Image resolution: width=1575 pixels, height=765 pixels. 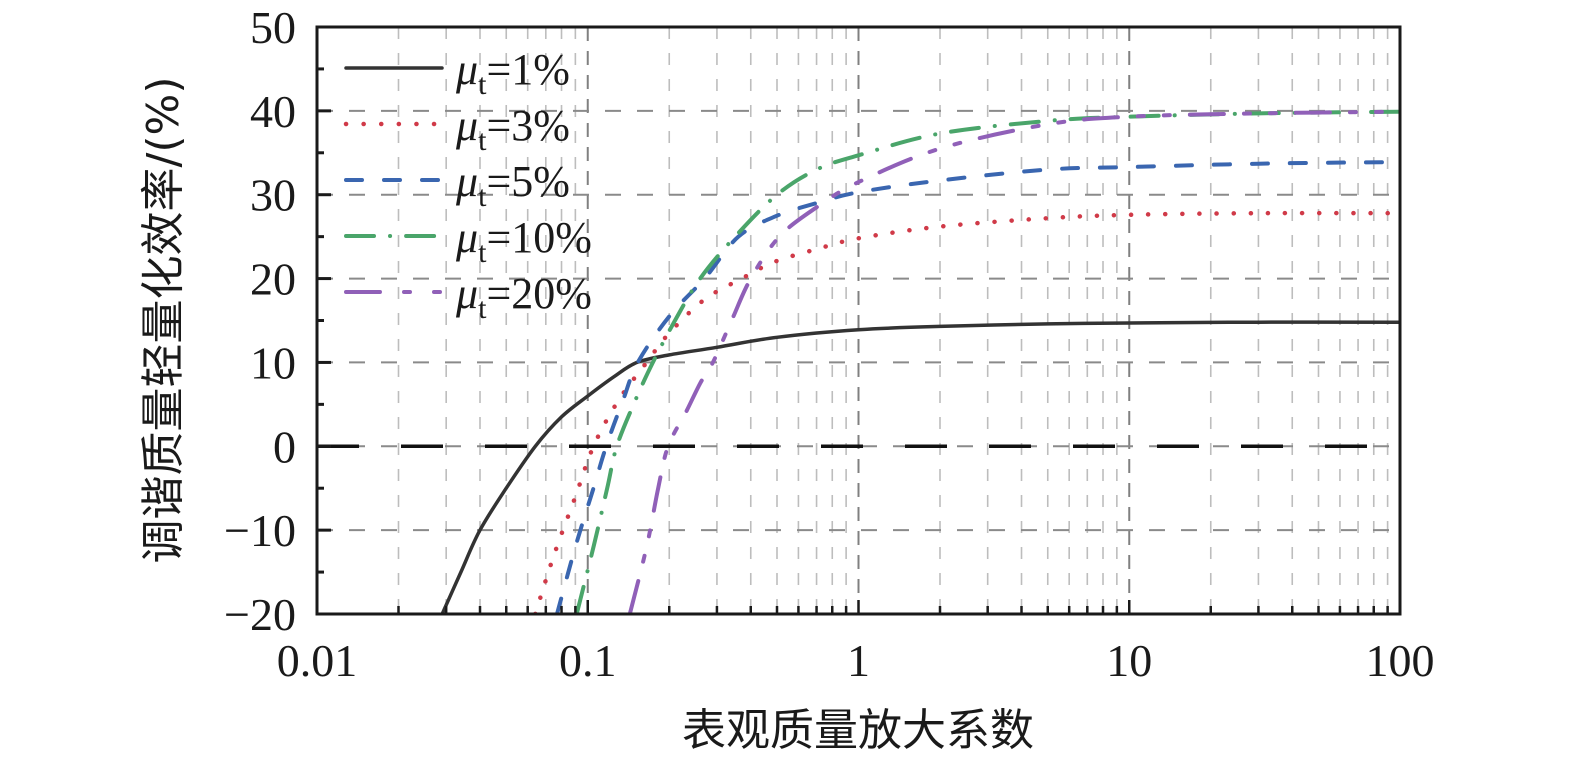 What do you see at coordinates (273, 279) in the screenshot?
I see `y-tick-label: 20` at bounding box center [273, 279].